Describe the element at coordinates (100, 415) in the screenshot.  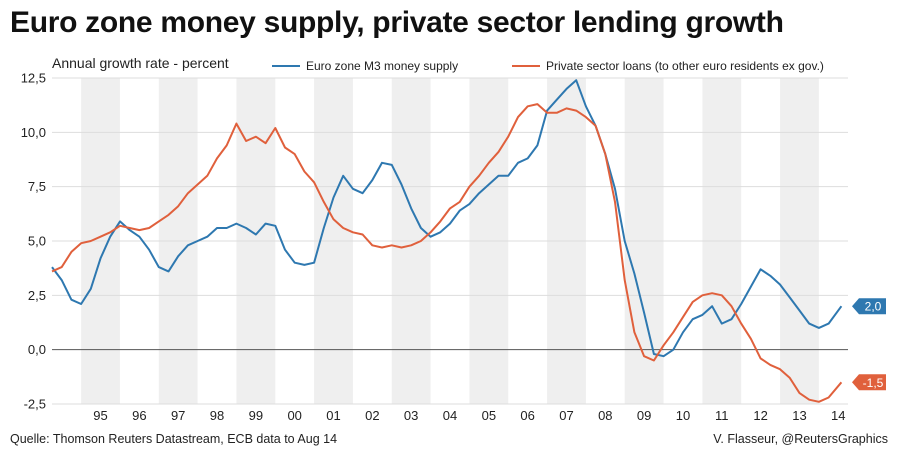
I see `x-tick-label: 95` at that location.